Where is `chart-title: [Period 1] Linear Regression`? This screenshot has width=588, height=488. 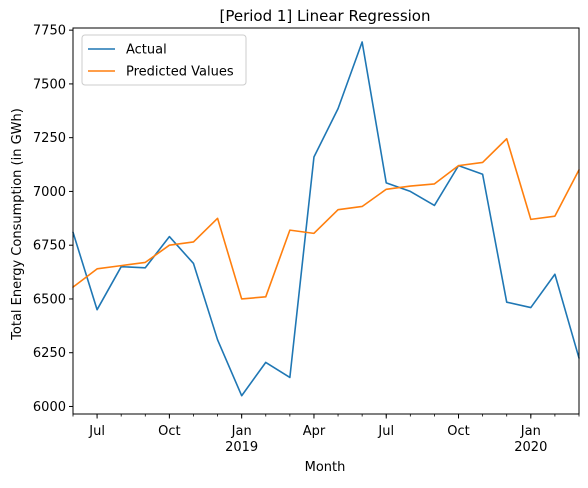
chart-title: [Period 1] Linear Regression is located at coordinates (325, 16).